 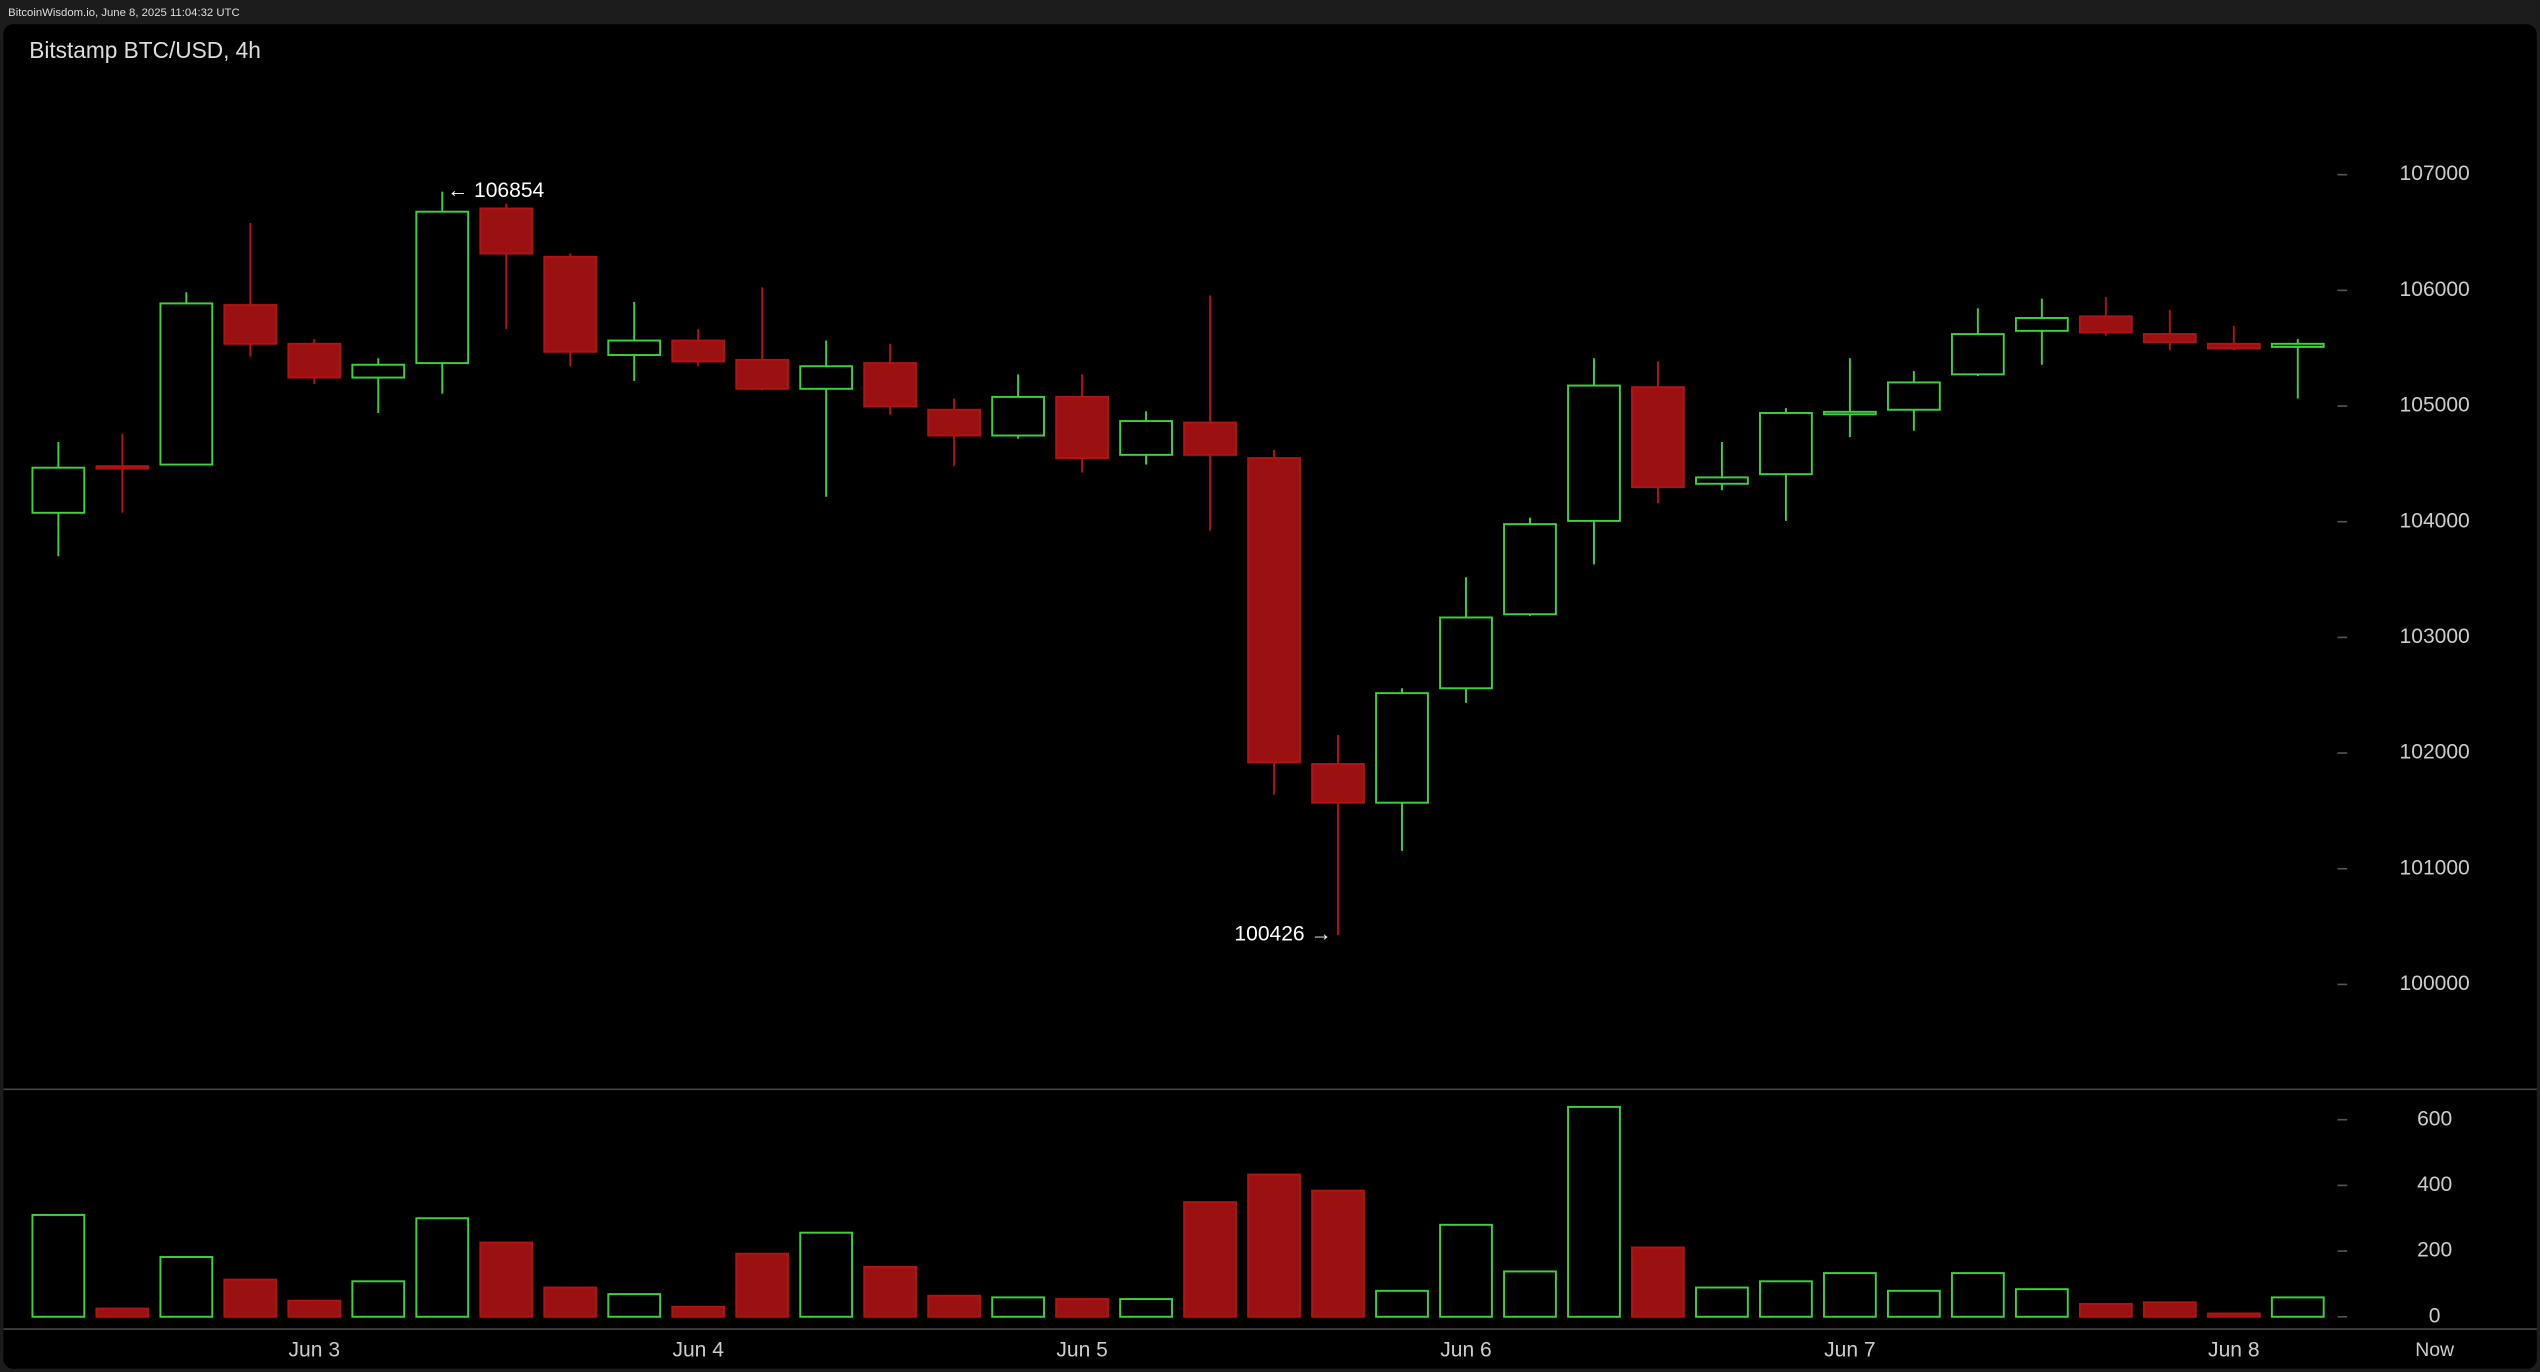 What do you see at coordinates (2435, 867) in the screenshot?
I see `y-tick-label: 101000` at bounding box center [2435, 867].